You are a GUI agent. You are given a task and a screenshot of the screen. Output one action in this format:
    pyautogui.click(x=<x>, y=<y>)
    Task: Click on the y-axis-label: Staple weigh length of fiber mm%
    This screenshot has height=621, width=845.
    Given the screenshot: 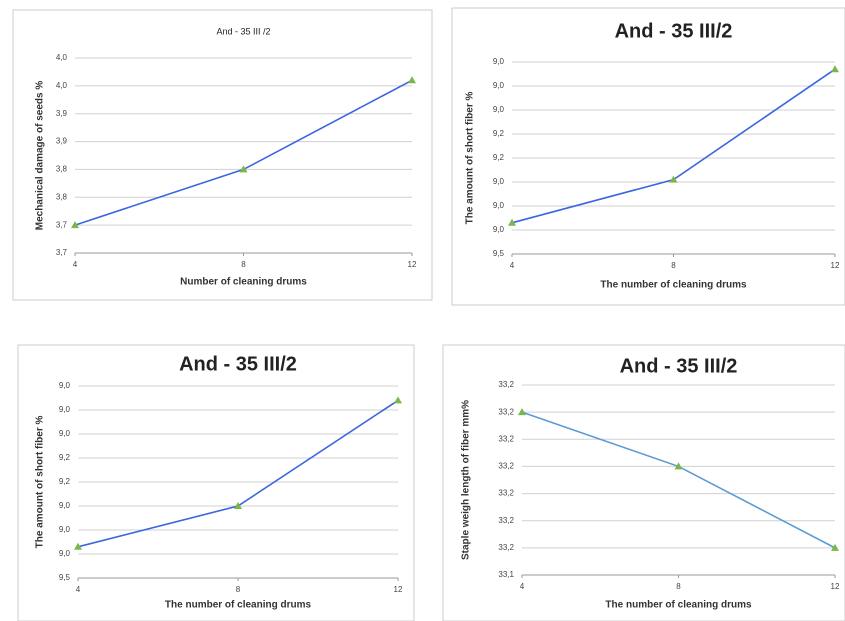 What is the action you would take?
    pyautogui.click(x=466, y=480)
    